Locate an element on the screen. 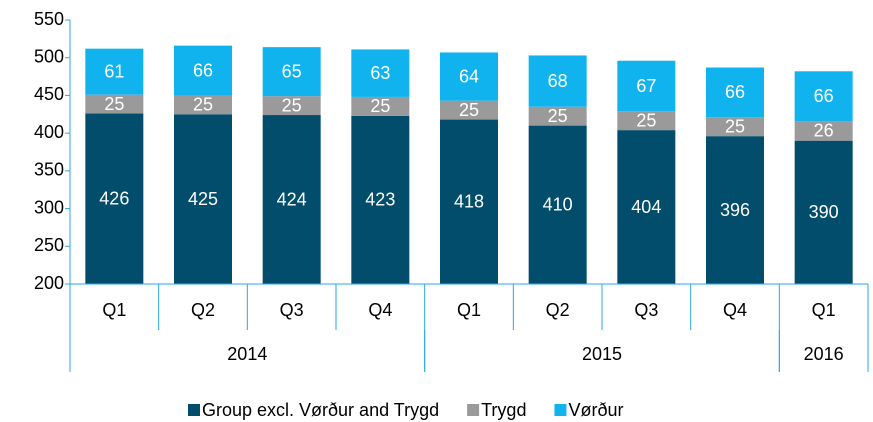  group-label: 2016 is located at coordinates (824, 354).